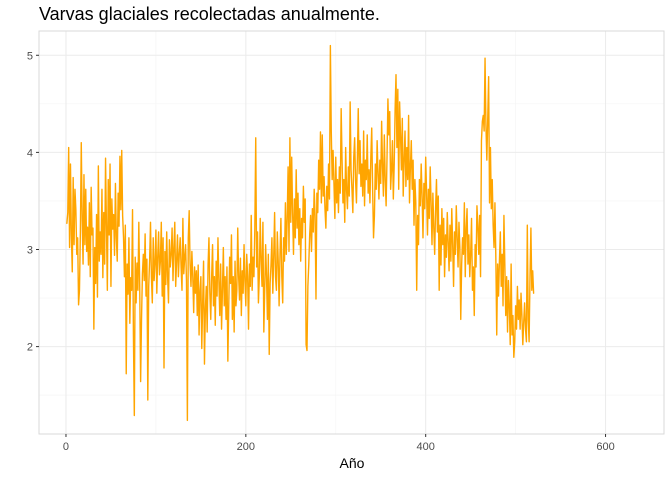  Describe the element at coordinates (30, 56) in the screenshot. I see `y-tick-label: 5` at that location.